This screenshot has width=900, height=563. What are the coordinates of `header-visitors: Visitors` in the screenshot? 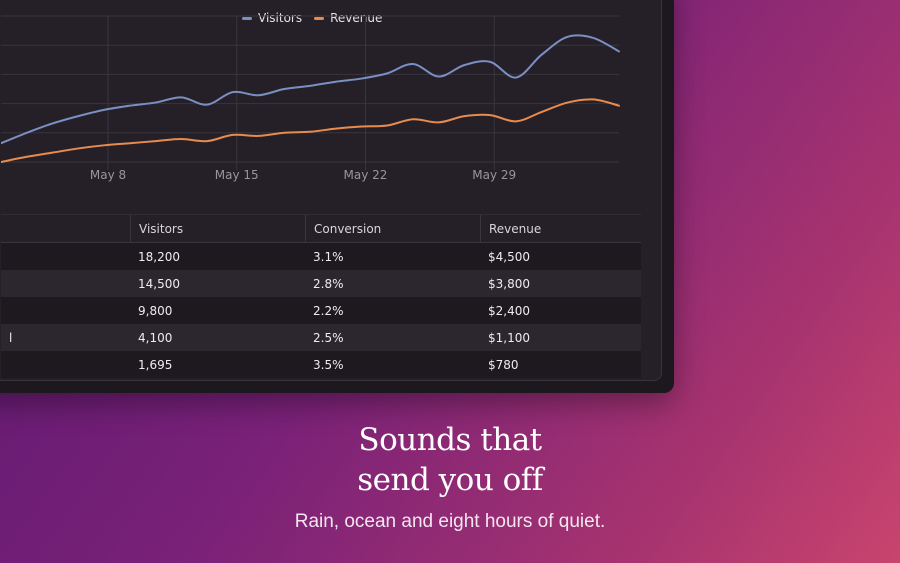 It's located at (217, 228).